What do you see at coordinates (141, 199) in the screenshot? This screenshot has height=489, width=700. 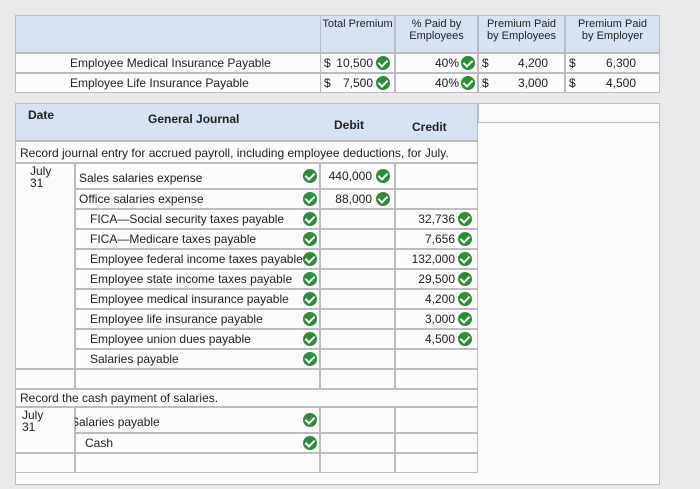 I see `account-name: Office salaries expense` at bounding box center [141, 199].